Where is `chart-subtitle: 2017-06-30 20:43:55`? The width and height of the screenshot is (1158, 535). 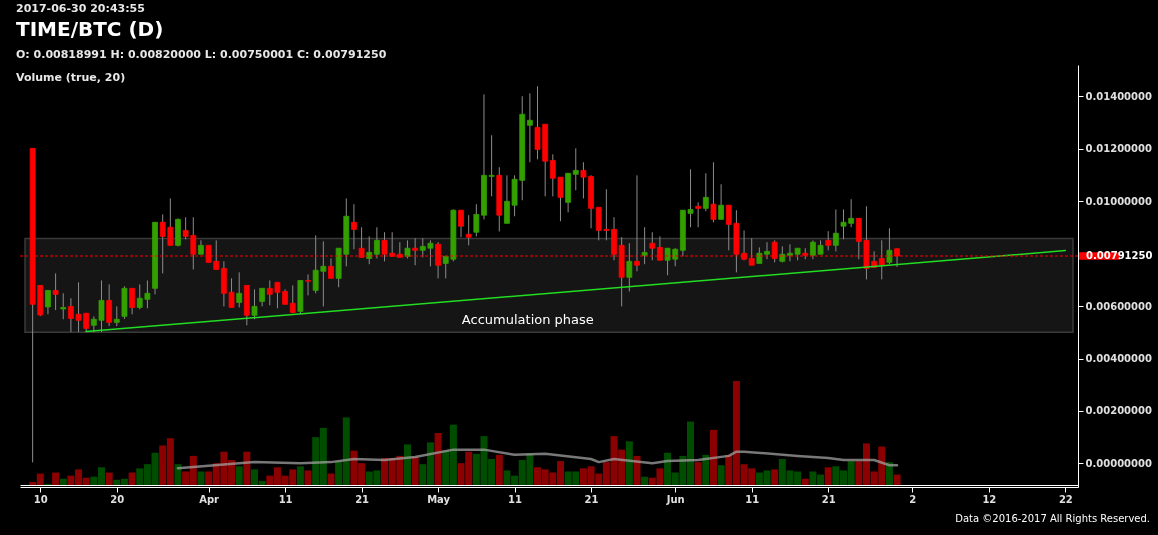 chart-subtitle: 2017-06-30 20:43:55 is located at coordinates (80, 8).